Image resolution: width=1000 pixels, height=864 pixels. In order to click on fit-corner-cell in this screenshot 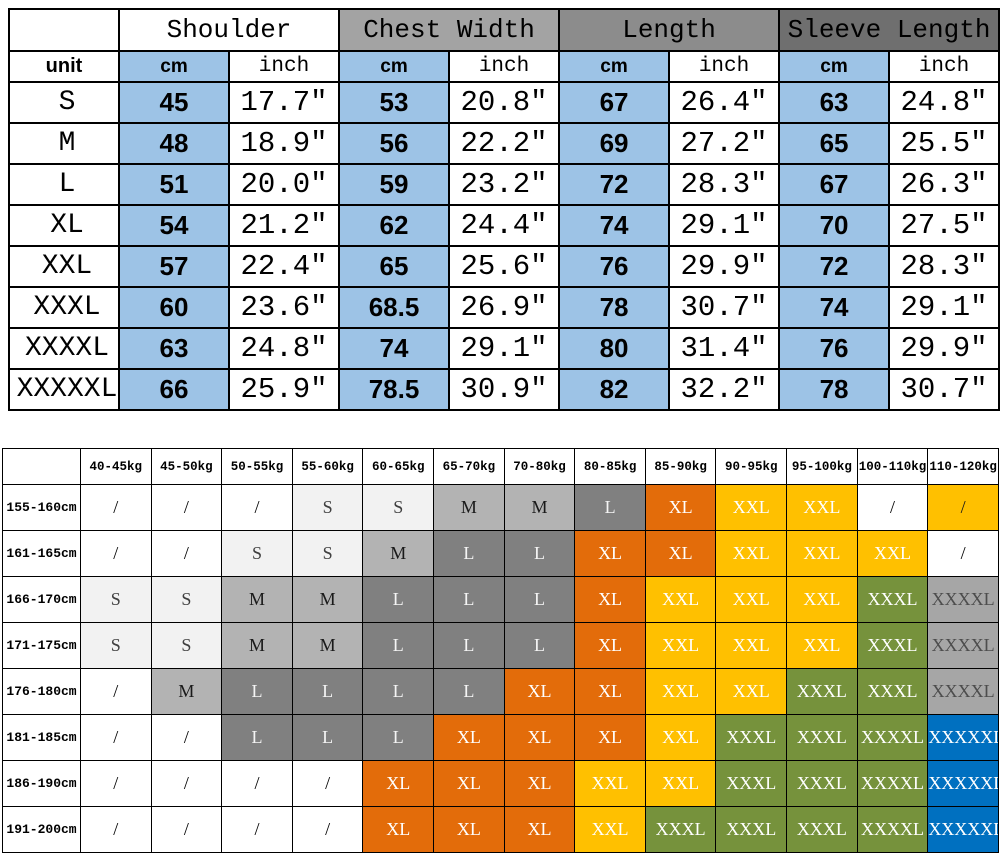, I will do `click(41, 466)`.